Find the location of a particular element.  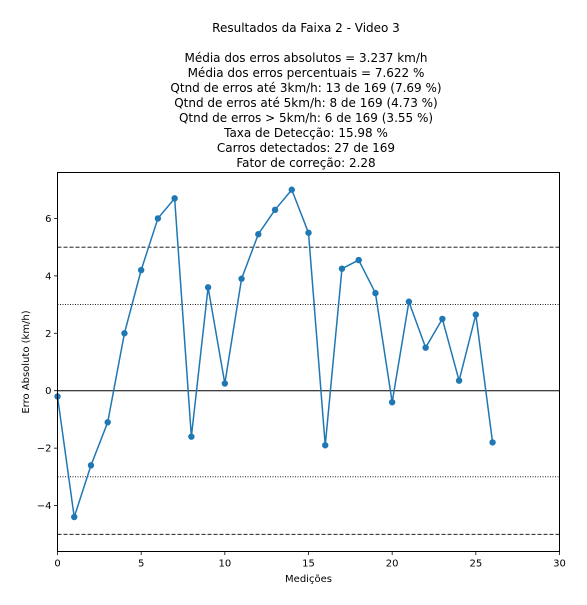

x-tick-label: 20 is located at coordinates (392, 564).